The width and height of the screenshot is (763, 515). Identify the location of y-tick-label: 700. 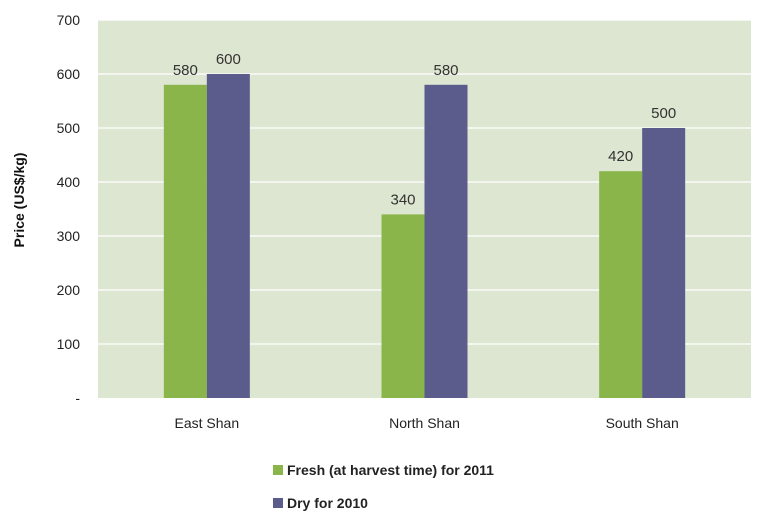
(69, 20).